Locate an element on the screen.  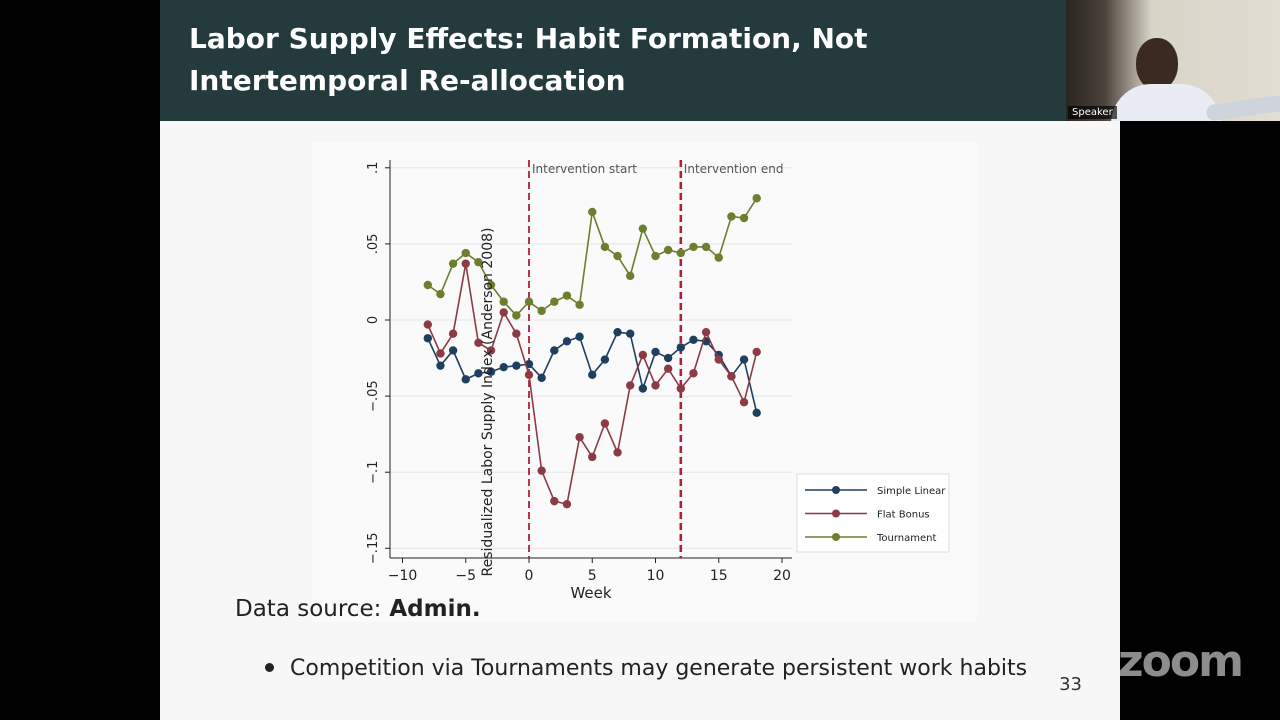
legend-label: Tournament is located at coordinates (906, 538).